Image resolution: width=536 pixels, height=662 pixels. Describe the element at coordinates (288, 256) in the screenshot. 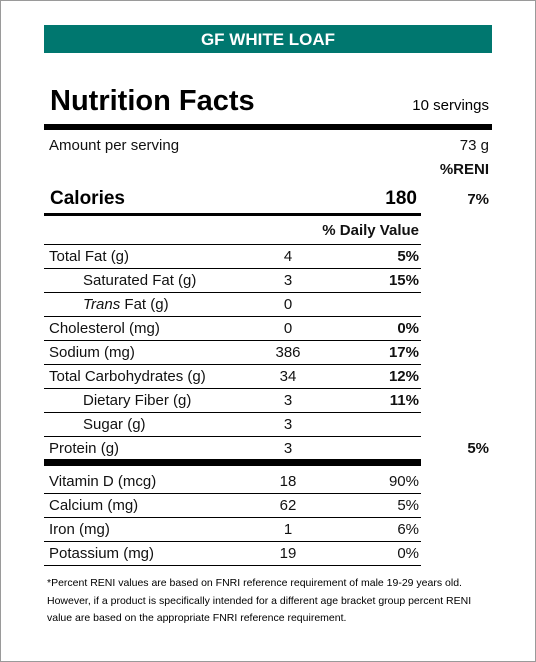

I see `row-amount: 4` at that location.